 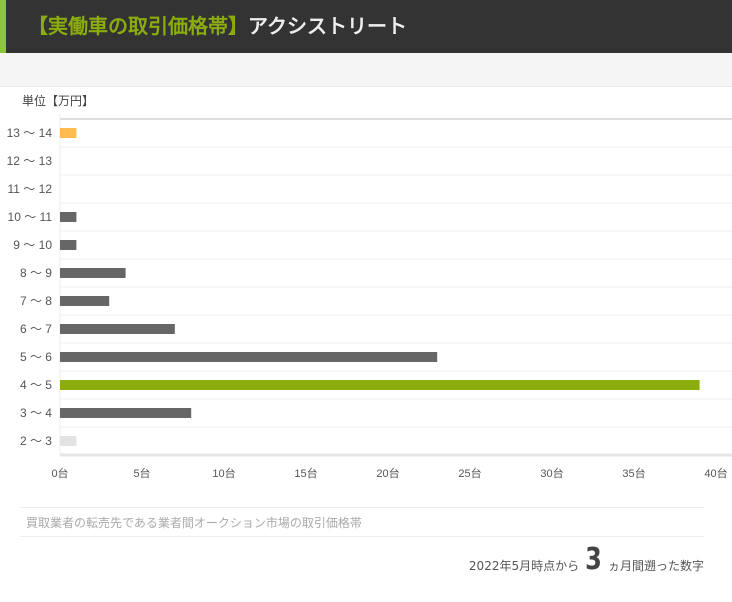 What do you see at coordinates (593, 559) in the screenshot?
I see `months-number: 3` at bounding box center [593, 559].